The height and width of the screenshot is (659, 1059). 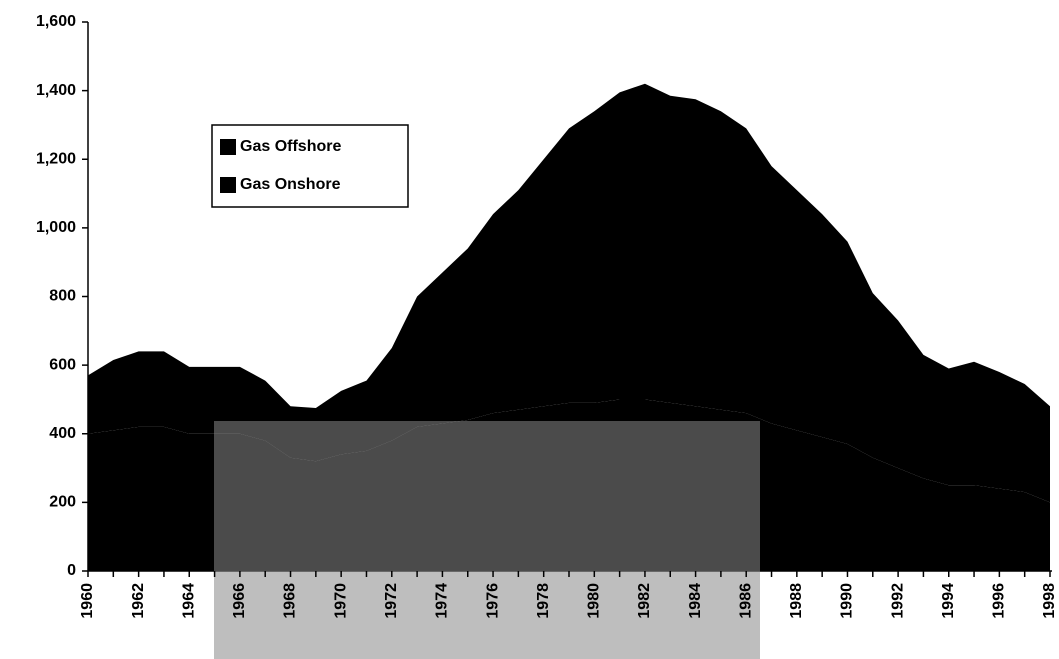 What do you see at coordinates (897, 601) in the screenshot?
I see `x-tick-label: 1992` at bounding box center [897, 601].